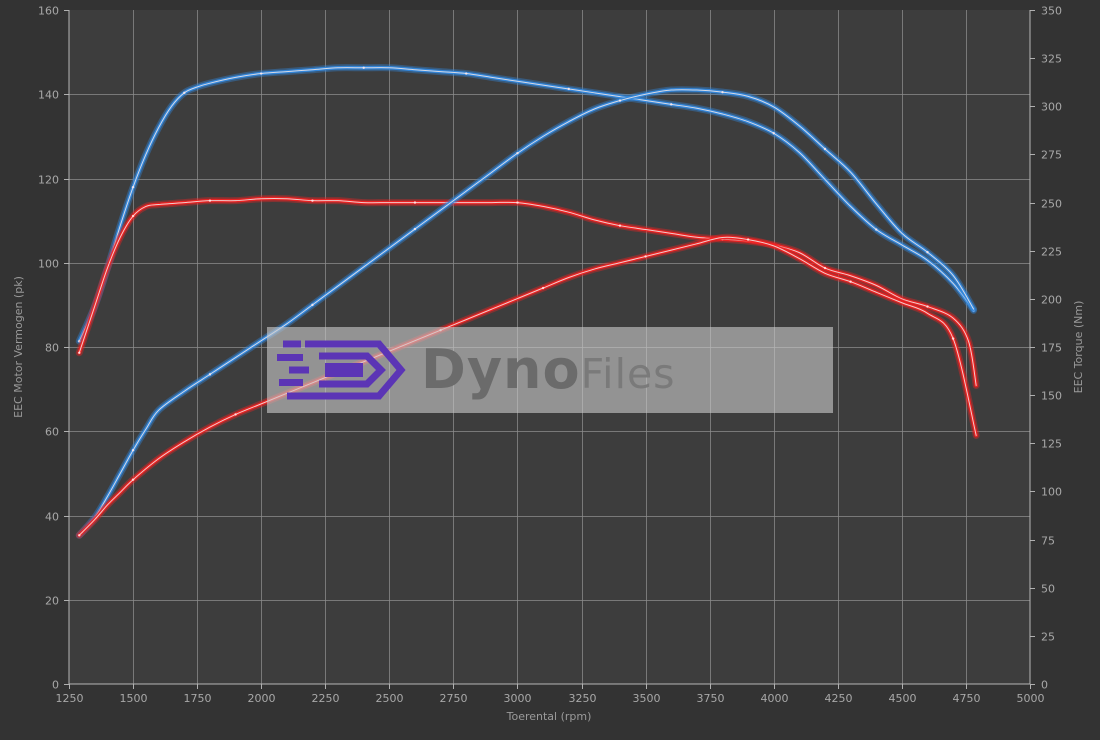 The image size is (1100, 740). Describe the element at coordinates (52, 601) in the screenshot. I see `y-tick-label: 20` at that location.